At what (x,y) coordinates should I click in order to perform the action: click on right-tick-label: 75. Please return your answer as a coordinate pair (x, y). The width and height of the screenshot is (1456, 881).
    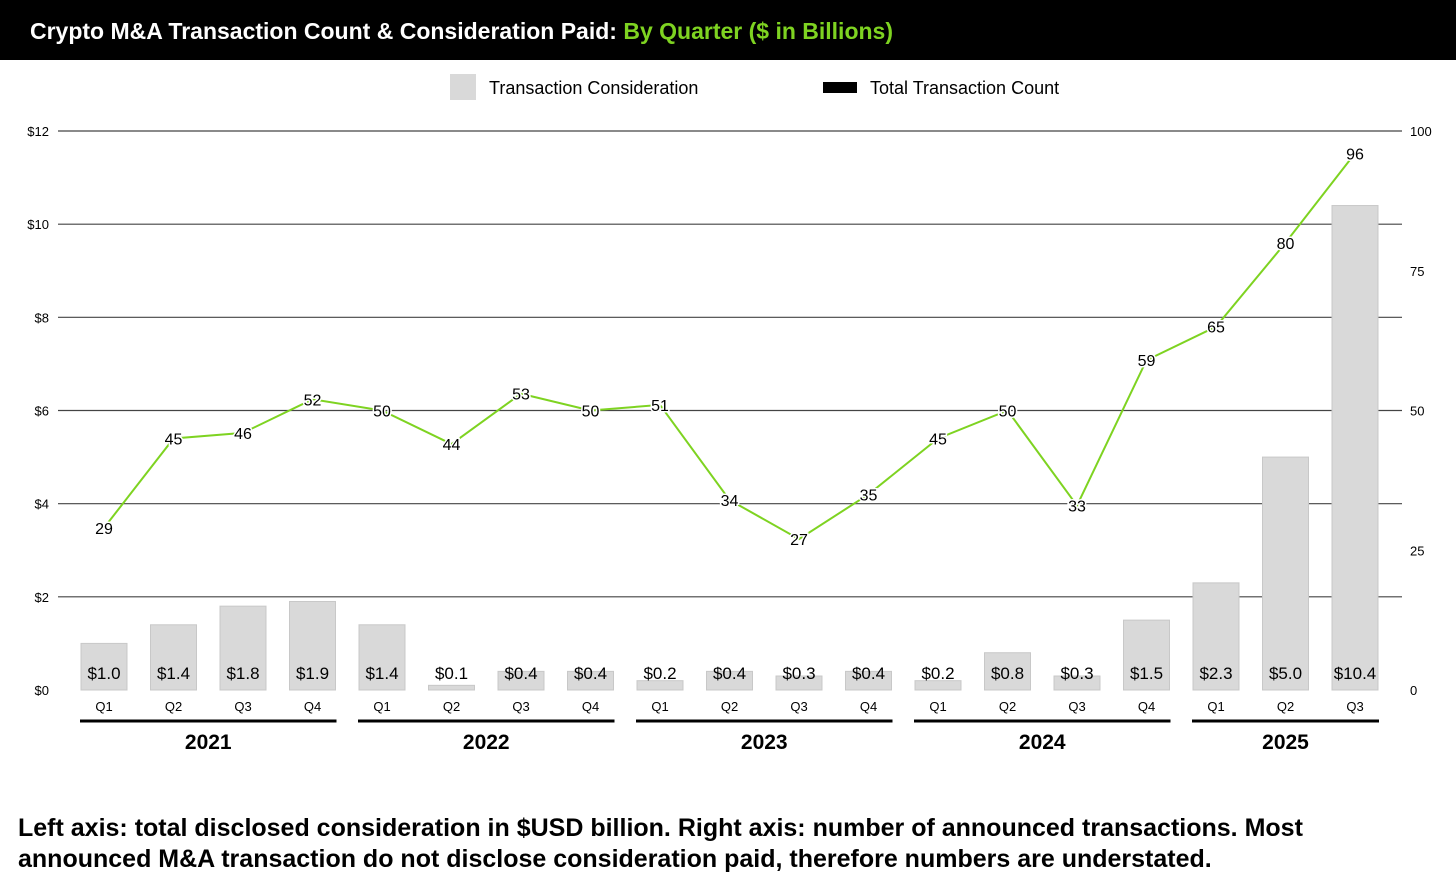
    Looking at the image, I should click on (1417, 271).